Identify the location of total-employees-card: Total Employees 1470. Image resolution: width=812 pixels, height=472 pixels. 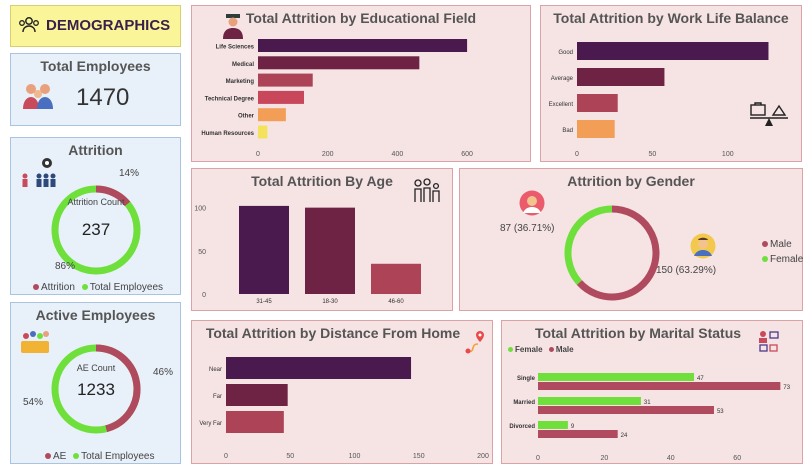
(95, 89).